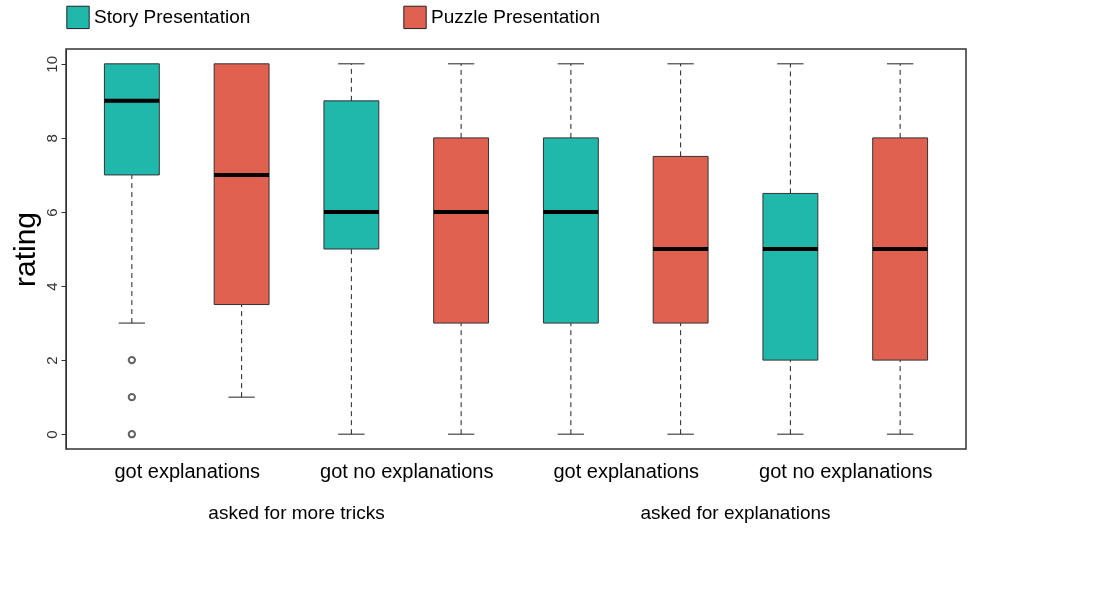 The width and height of the screenshot is (1106, 601). I want to click on y-tick-label: 6, so click(51, 212).